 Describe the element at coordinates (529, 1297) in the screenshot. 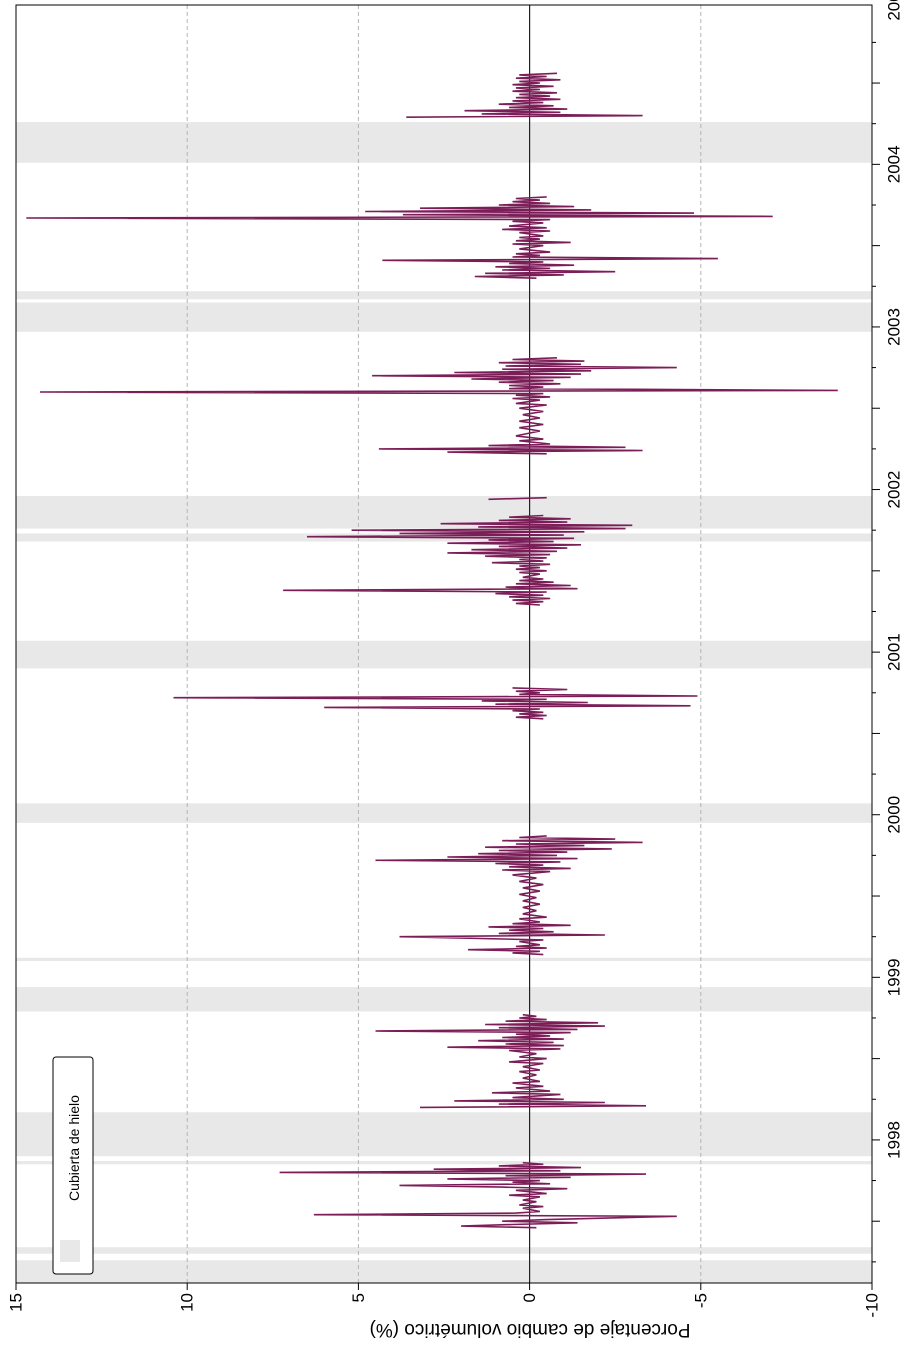

I see `y-tick-label: 0` at that location.